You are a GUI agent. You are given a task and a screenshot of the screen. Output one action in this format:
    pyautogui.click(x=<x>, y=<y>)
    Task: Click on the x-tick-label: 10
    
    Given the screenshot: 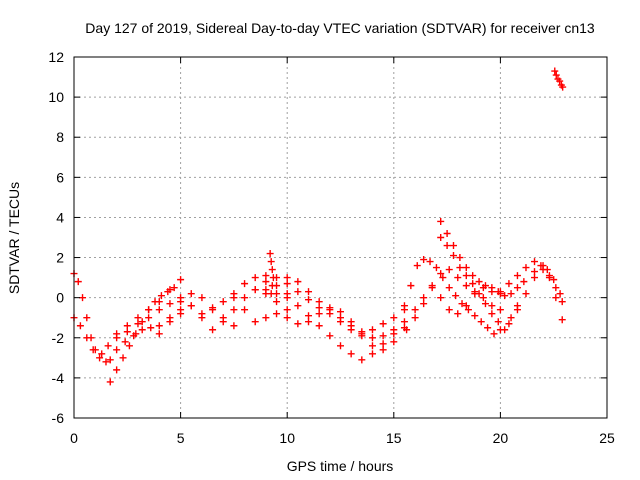 What is the action you would take?
    pyautogui.click(x=287, y=438)
    